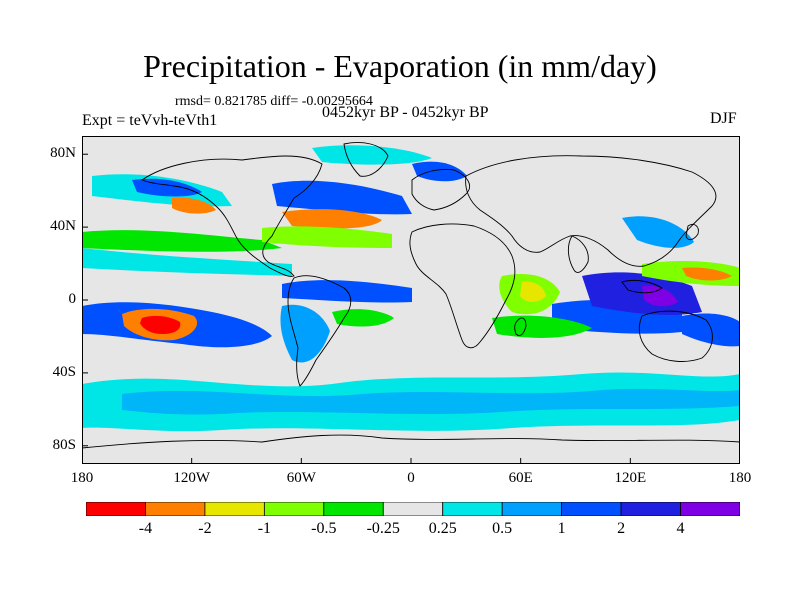  Describe the element at coordinates (327, 237) in the screenshot. I see `north-atlantic-green` at that location.